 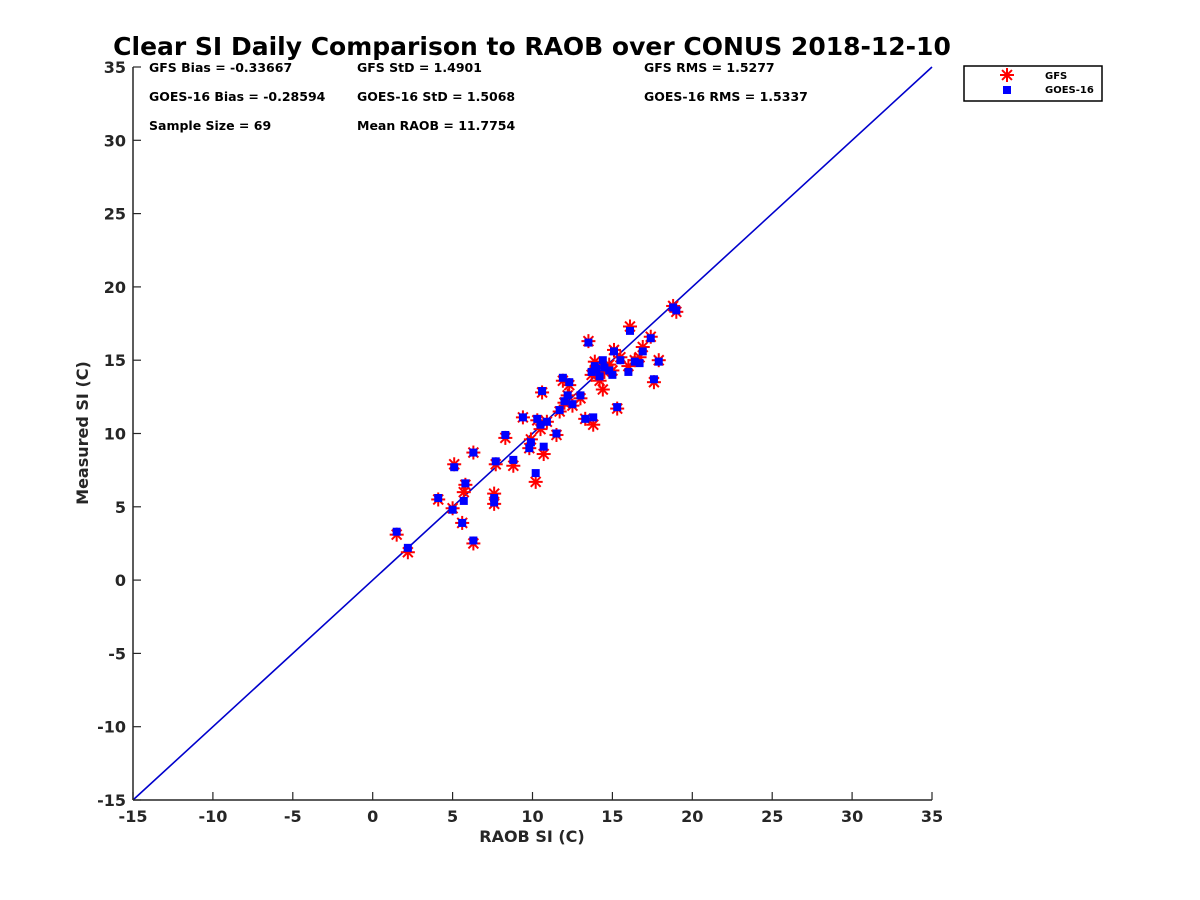 What do you see at coordinates (115, 287) in the screenshot?
I see `y-tick-label: 20` at bounding box center [115, 287].